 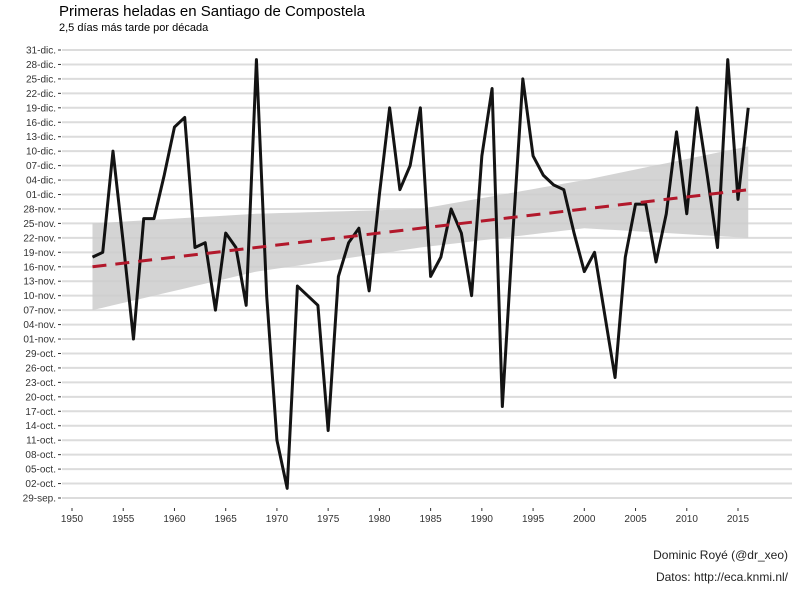 What do you see at coordinates (721, 577) in the screenshot?
I see `caption-source: Datos: http://eca.knmi.nl/` at bounding box center [721, 577].